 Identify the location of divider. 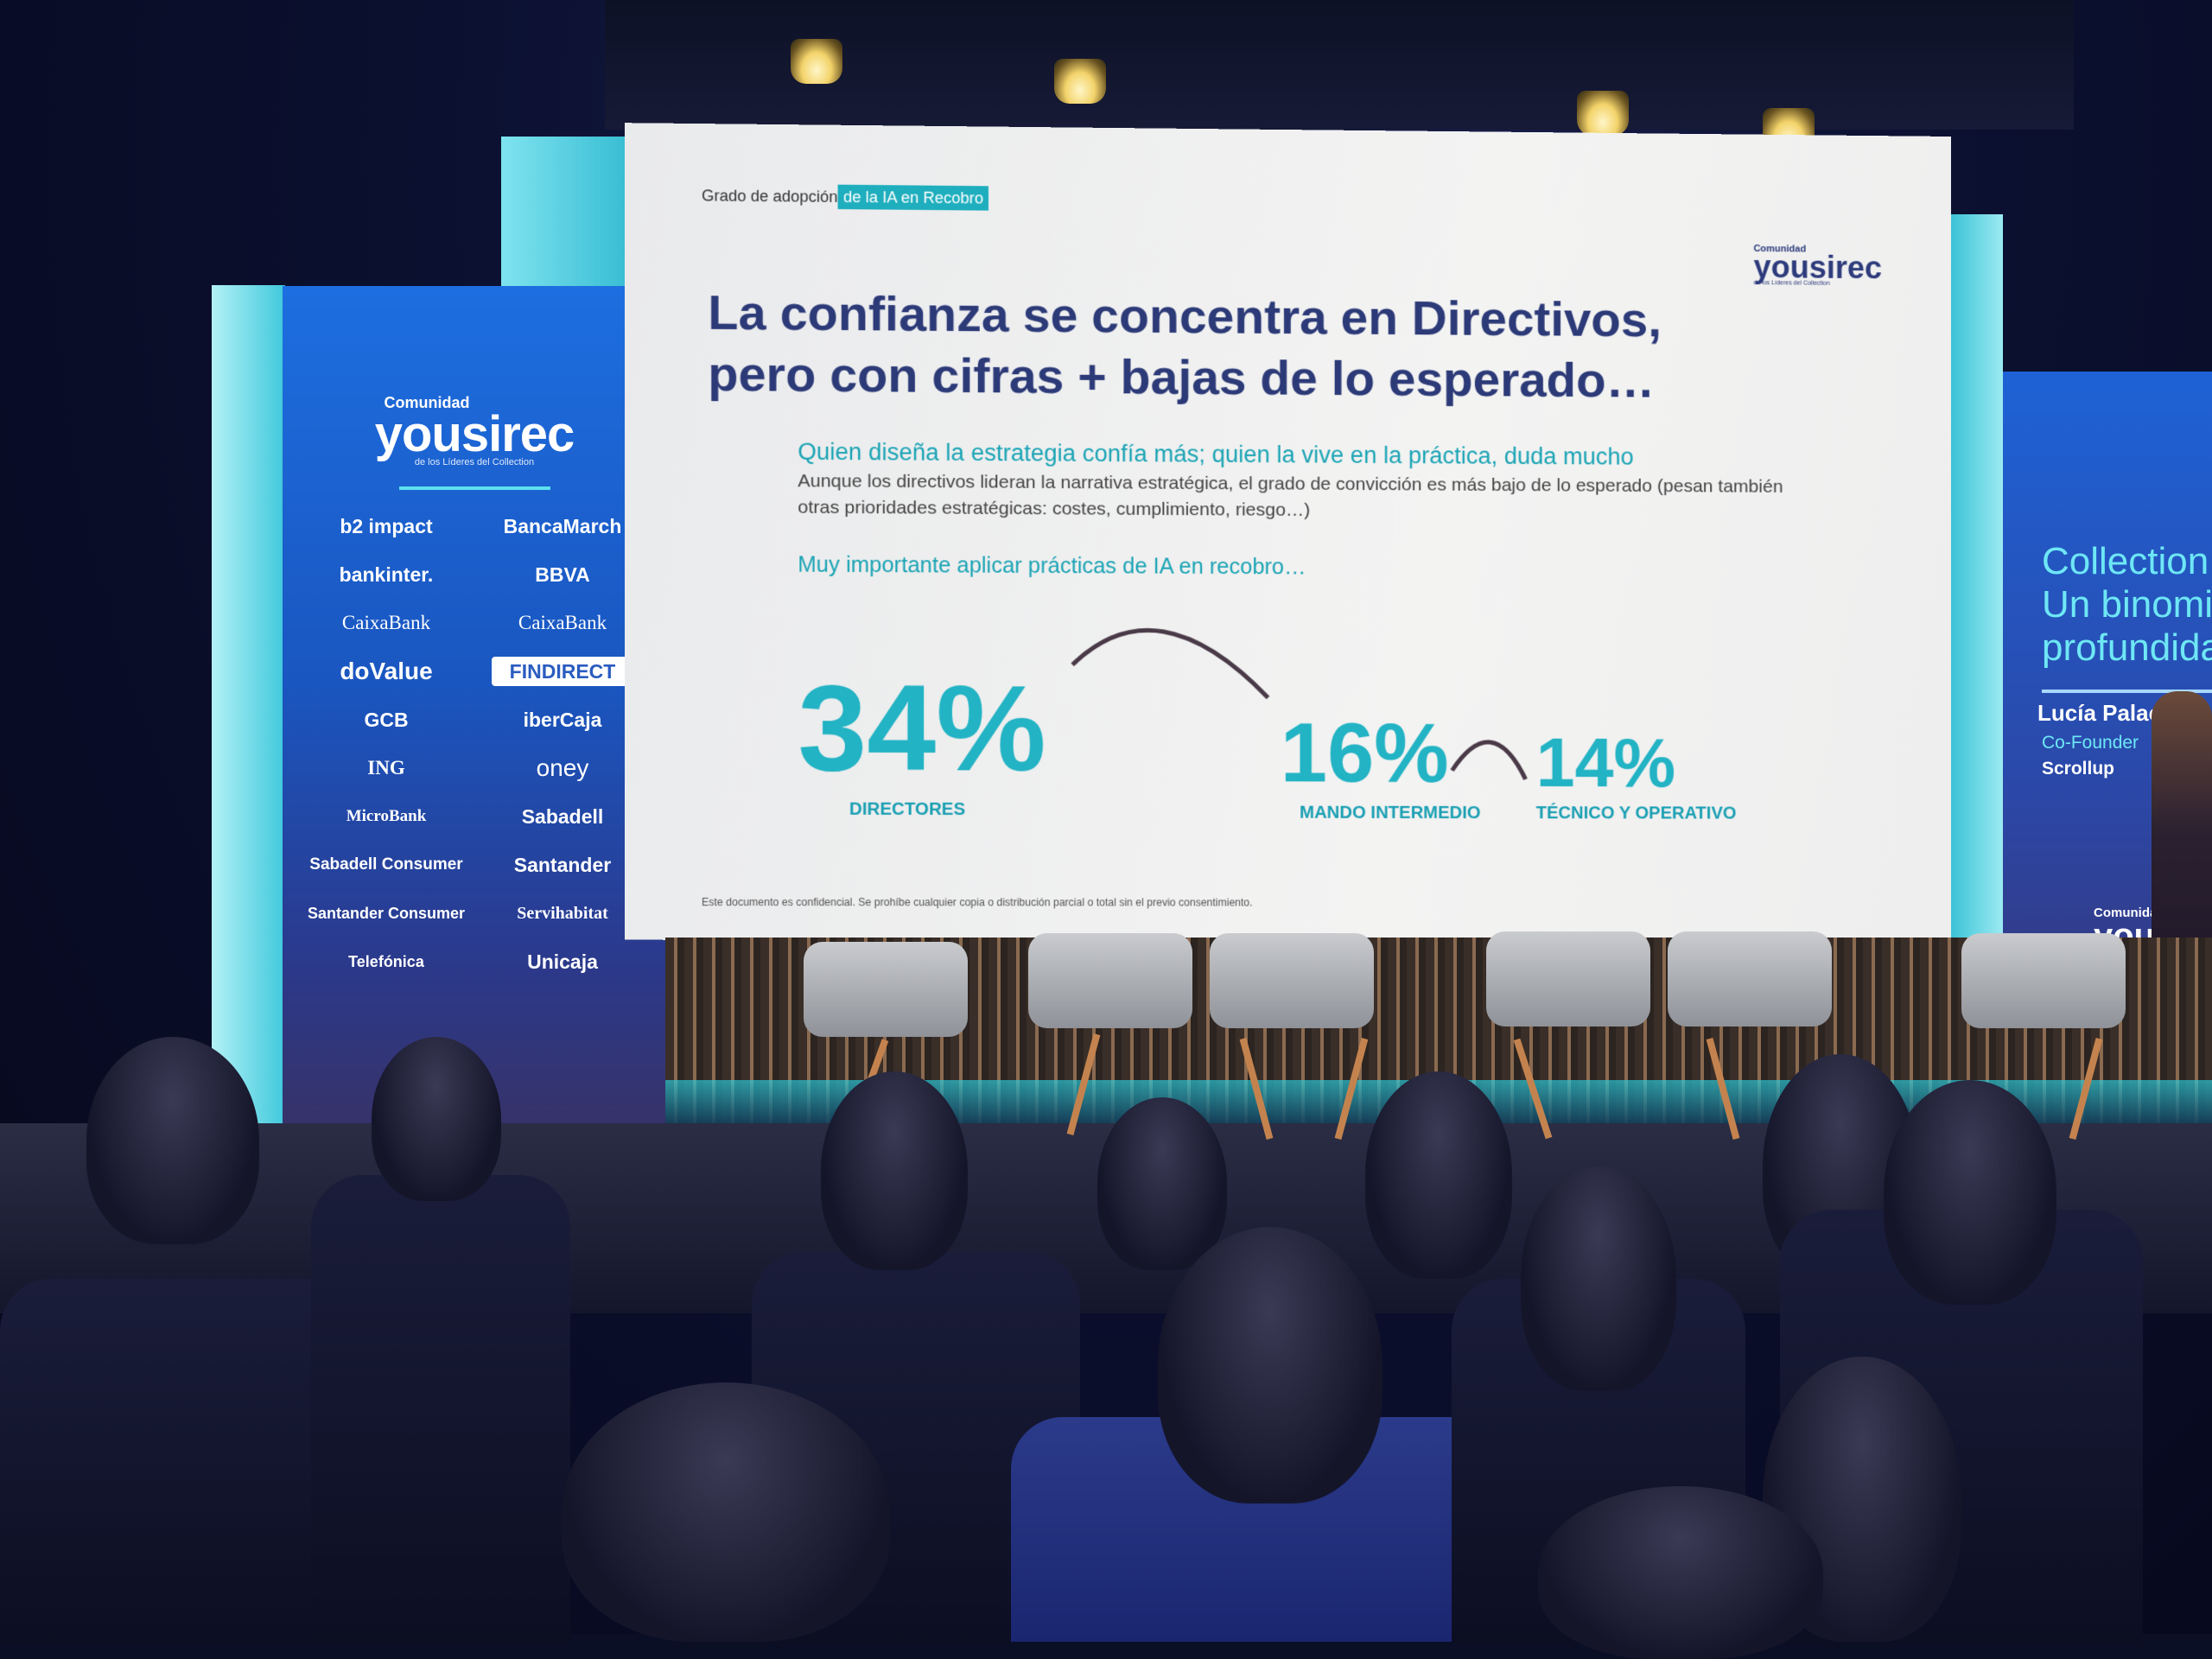
(475, 488).